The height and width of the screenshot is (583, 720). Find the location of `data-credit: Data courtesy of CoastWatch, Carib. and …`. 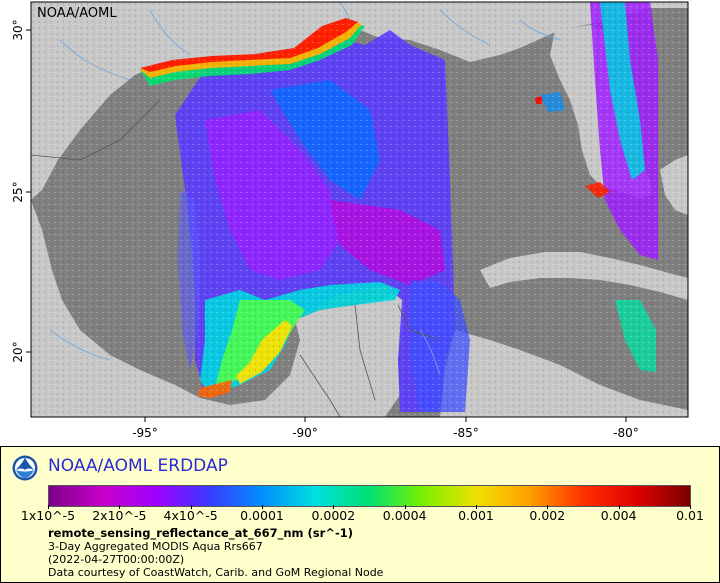

data-credit: Data courtesy of CoastWatch, Carib. and … is located at coordinates (216, 572).